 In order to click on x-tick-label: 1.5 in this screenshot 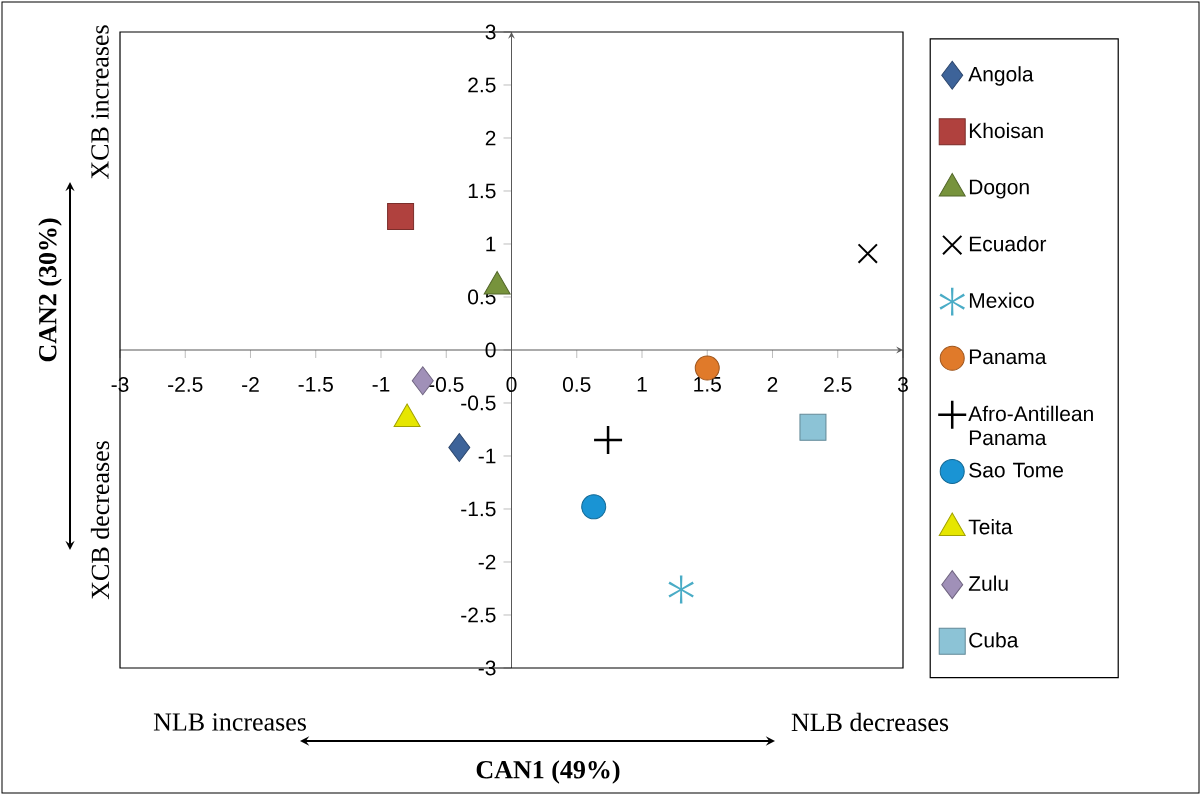, I will do `click(707, 384)`.